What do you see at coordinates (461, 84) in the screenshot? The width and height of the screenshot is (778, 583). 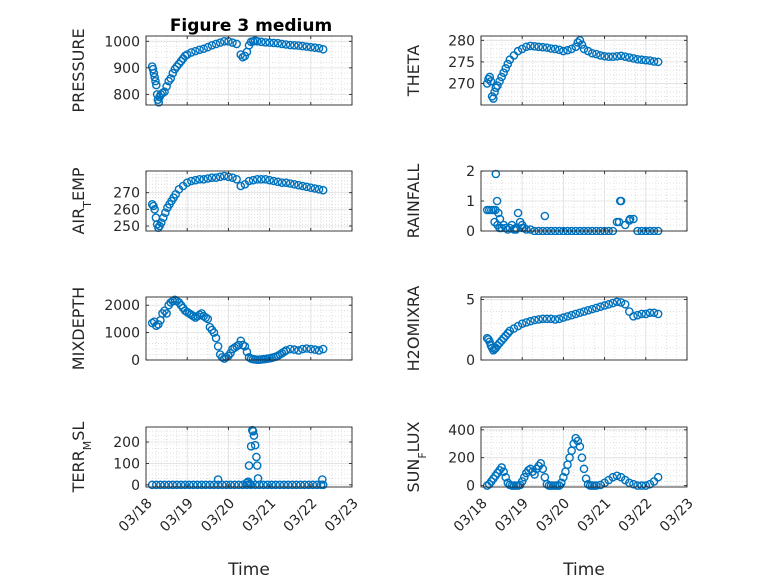 I see `y-tick-label: 270` at bounding box center [461, 84].